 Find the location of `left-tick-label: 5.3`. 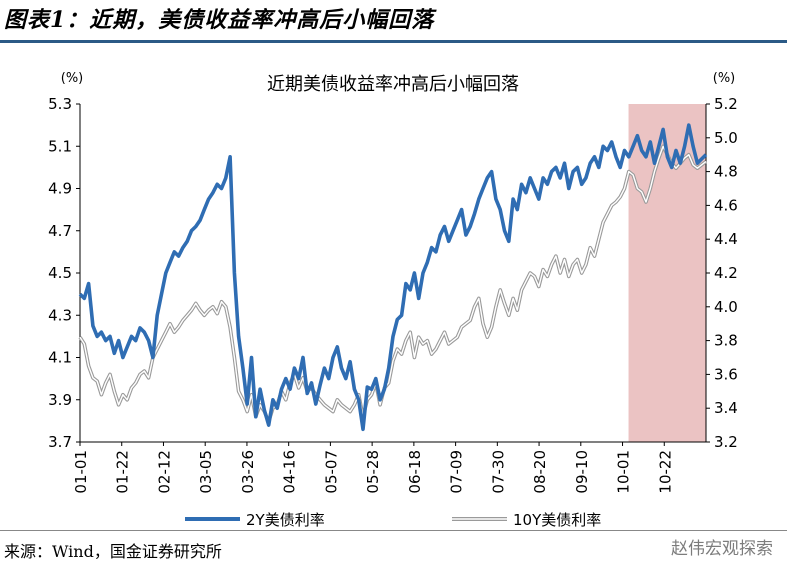

left-tick-label: 5.3 is located at coordinates (60, 104).